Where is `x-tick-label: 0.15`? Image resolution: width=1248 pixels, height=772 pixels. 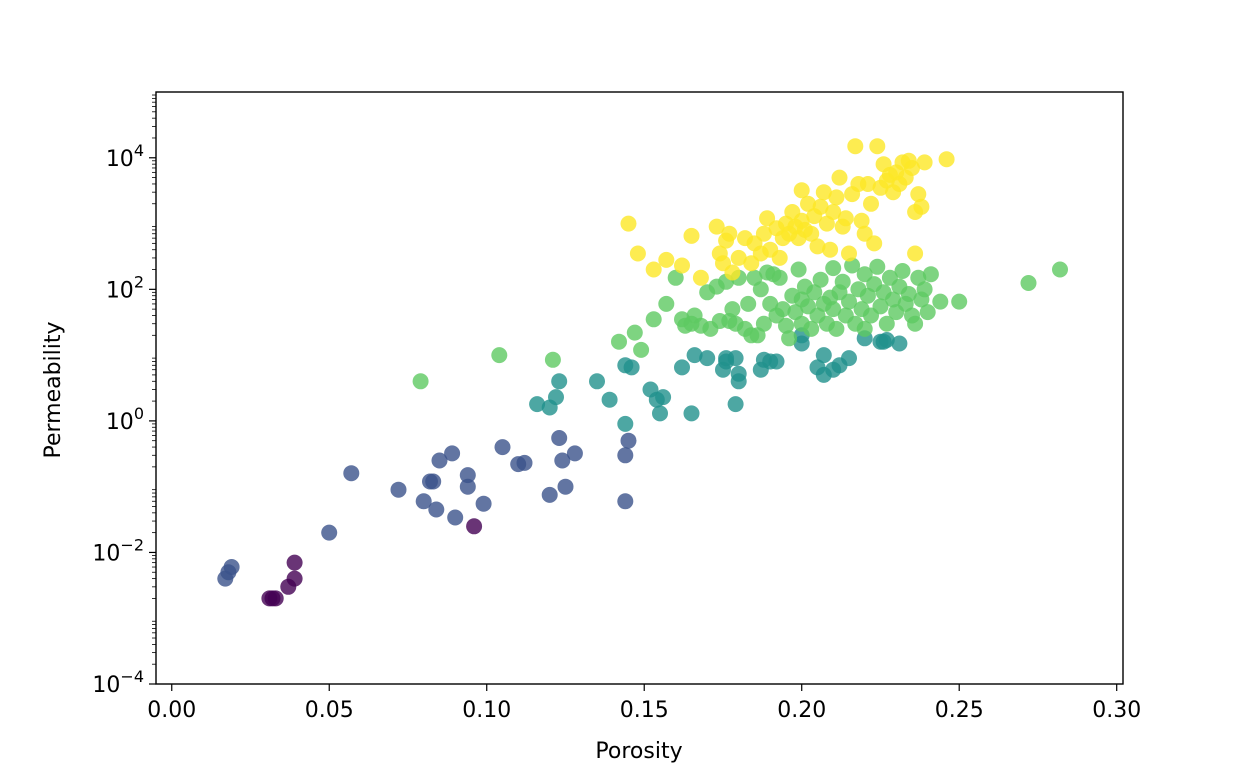 x-tick-label: 0.15 is located at coordinates (644, 710).